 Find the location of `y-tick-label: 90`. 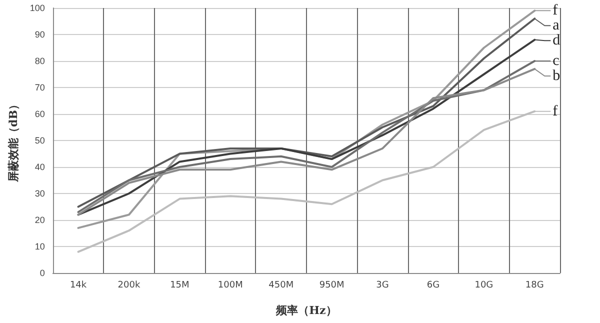

y-tick-label: 90 is located at coordinates (39, 35).